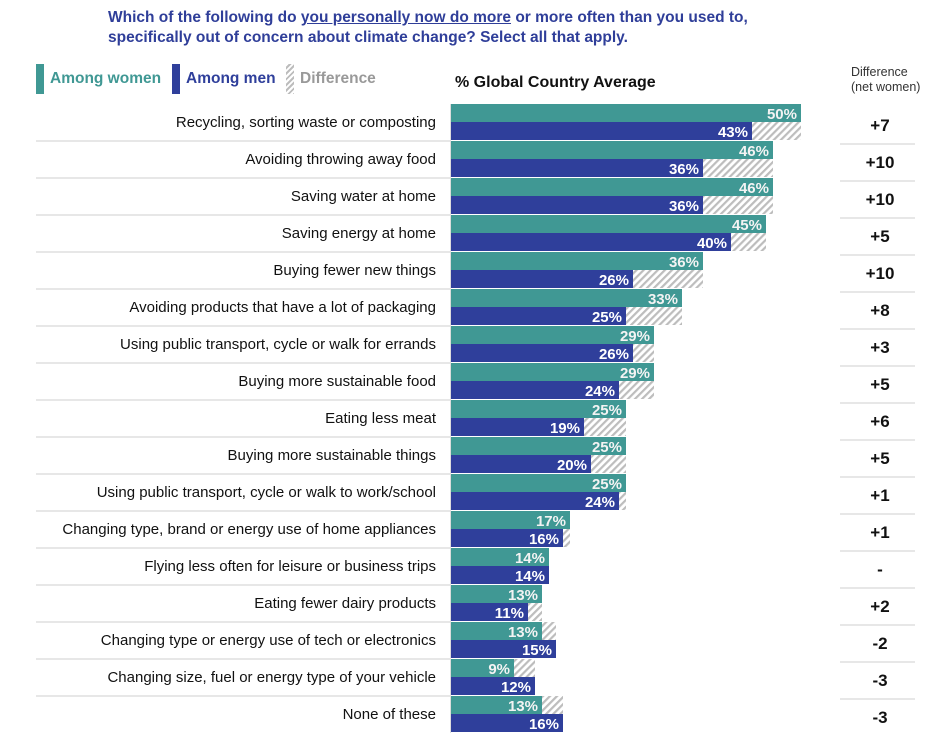  I want to click on difference-header: Difference (net women), so click(885, 80).